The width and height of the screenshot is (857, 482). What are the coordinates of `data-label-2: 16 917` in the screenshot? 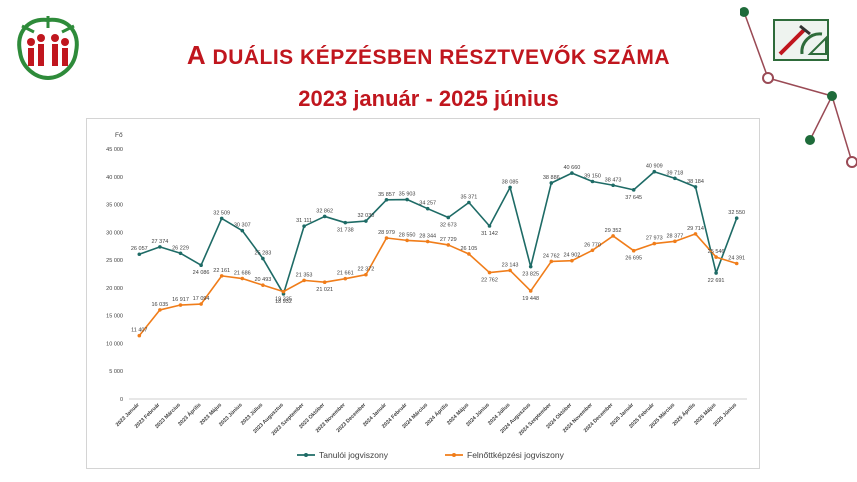 It's located at (180, 300).